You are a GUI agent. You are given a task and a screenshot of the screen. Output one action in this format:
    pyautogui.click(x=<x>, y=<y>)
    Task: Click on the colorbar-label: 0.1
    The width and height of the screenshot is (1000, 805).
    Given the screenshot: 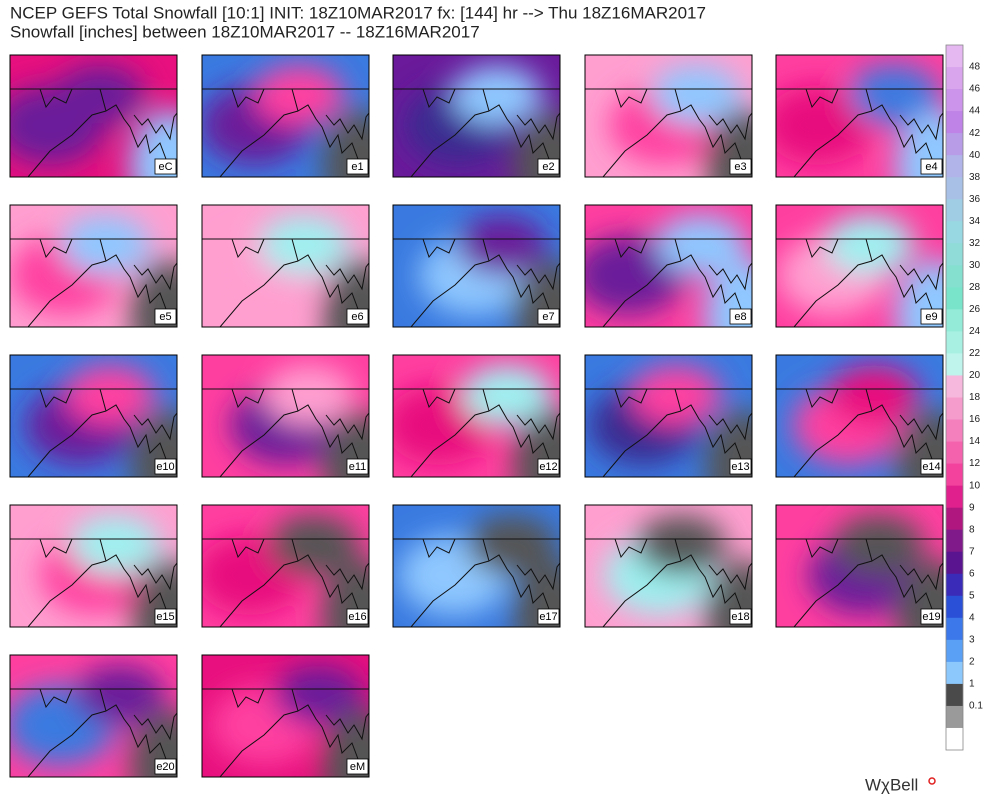 What is the action you would take?
    pyautogui.click(x=976, y=706)
    